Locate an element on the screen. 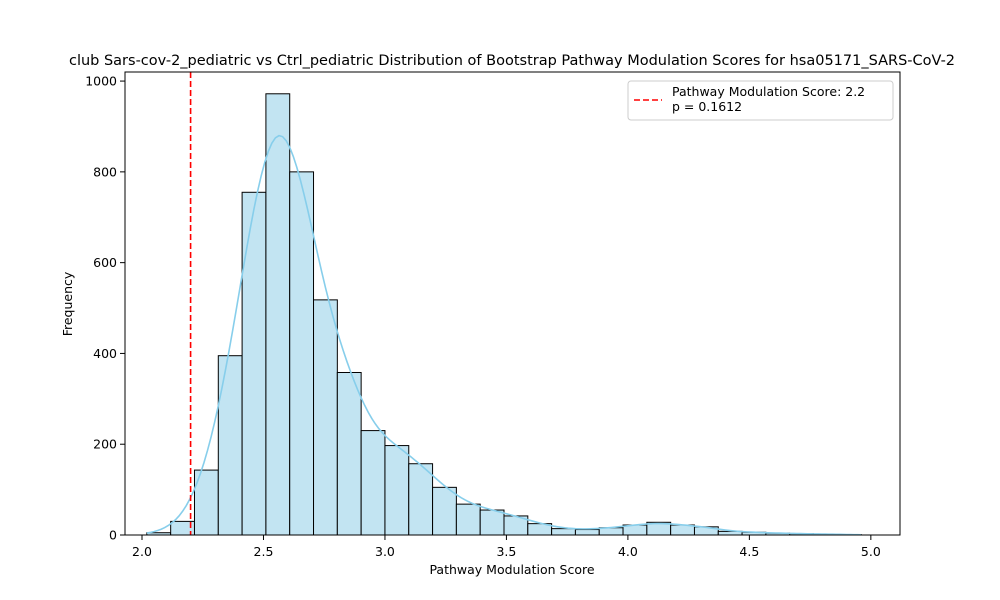 The width and height of the screenshot is (1000, 600). x-axis-ticks: 2.0 2.5 3.0 3.5 4.0 4.5 5.0 is located at coordinates (506, 547).